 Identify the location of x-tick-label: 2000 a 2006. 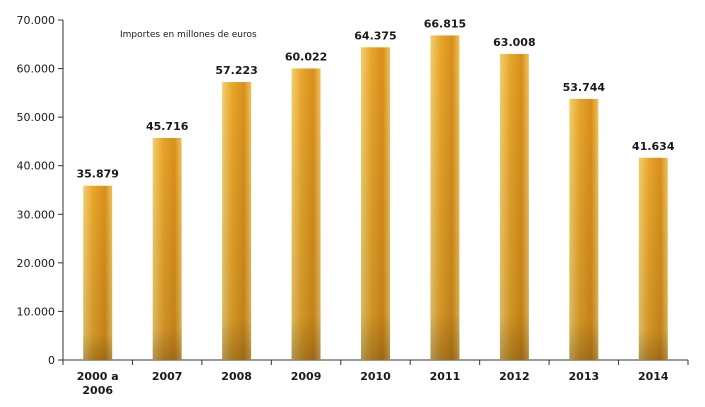
(98, 383).